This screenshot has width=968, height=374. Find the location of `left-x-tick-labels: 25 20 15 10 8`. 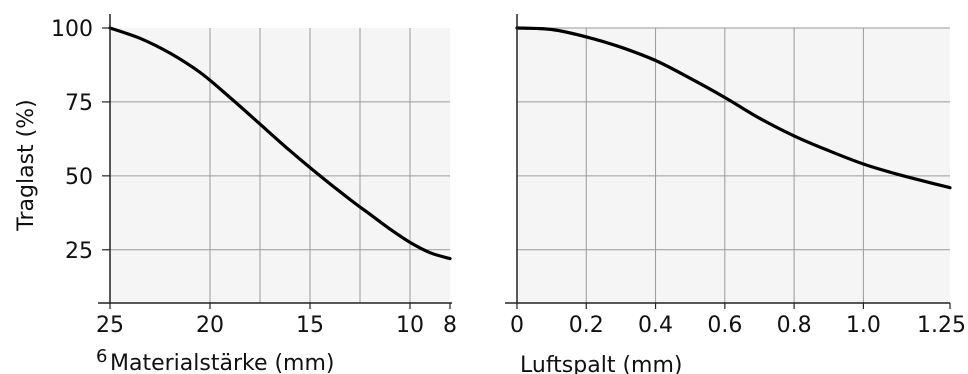

left-x-tick-labels: 25 20 15 10 8 is located at coordinates (276, 325).